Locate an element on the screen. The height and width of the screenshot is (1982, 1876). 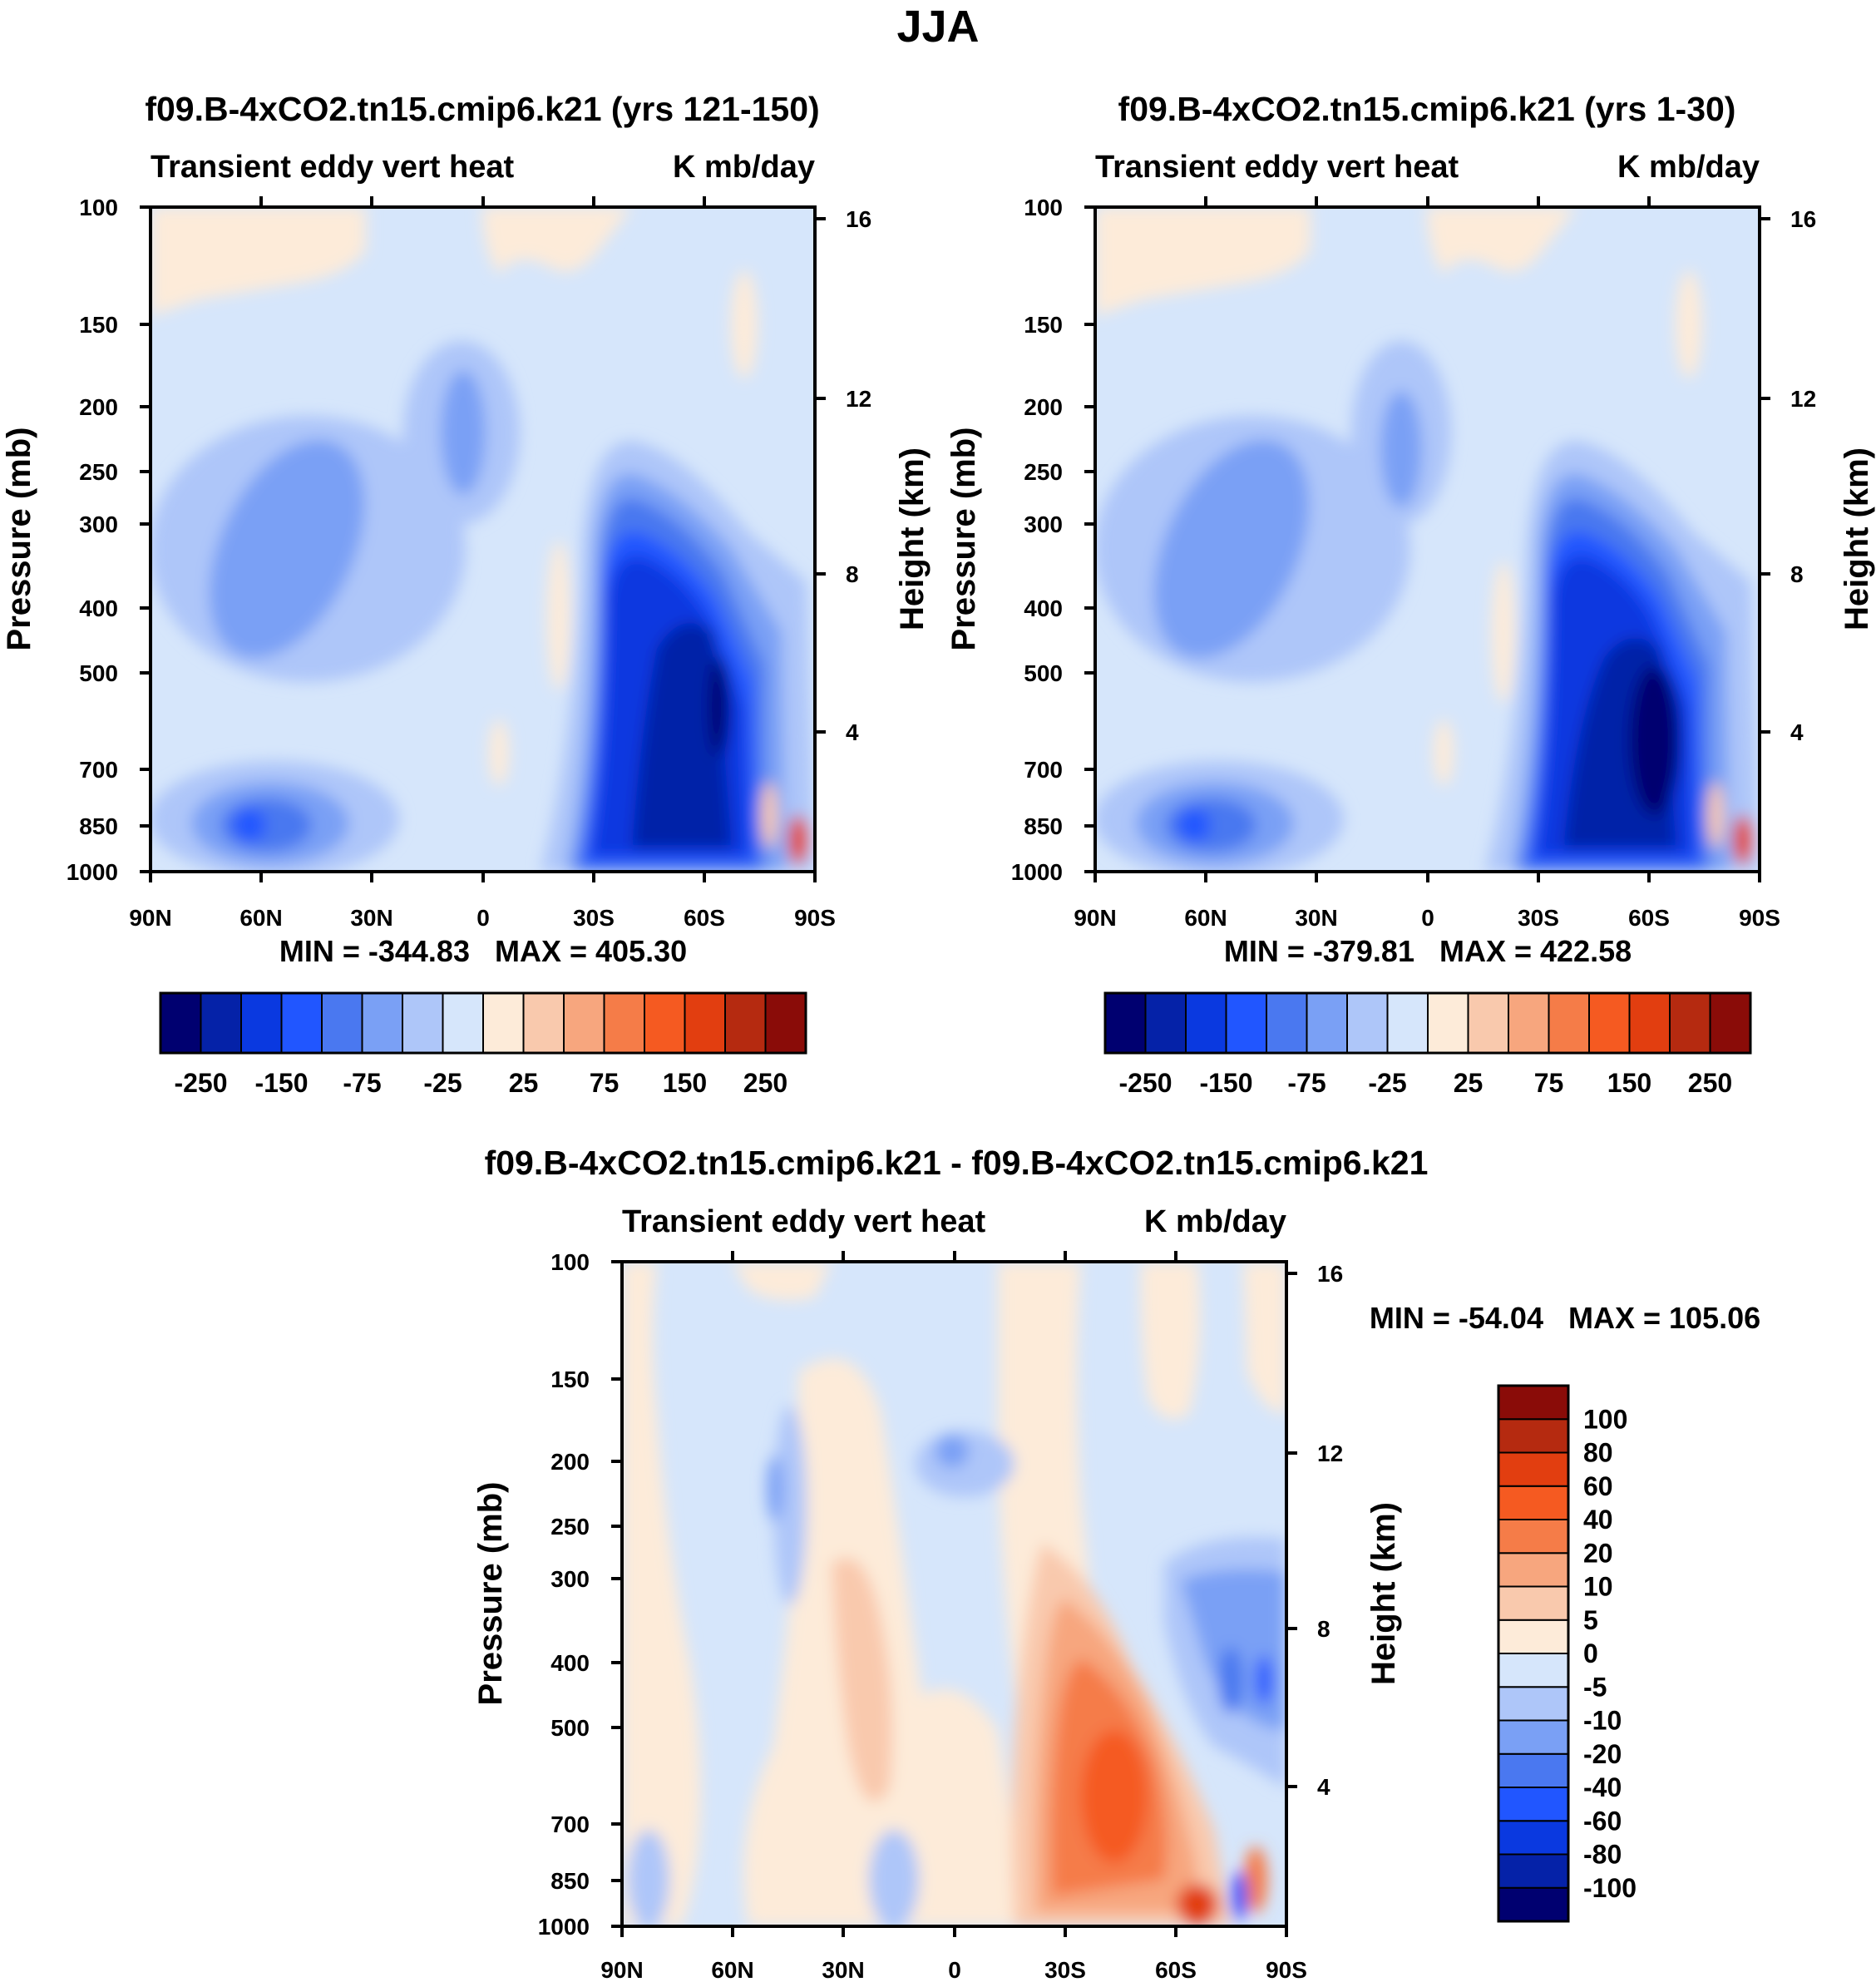
y2-tick-label: 4 is located at coordinates (1324, 1787).